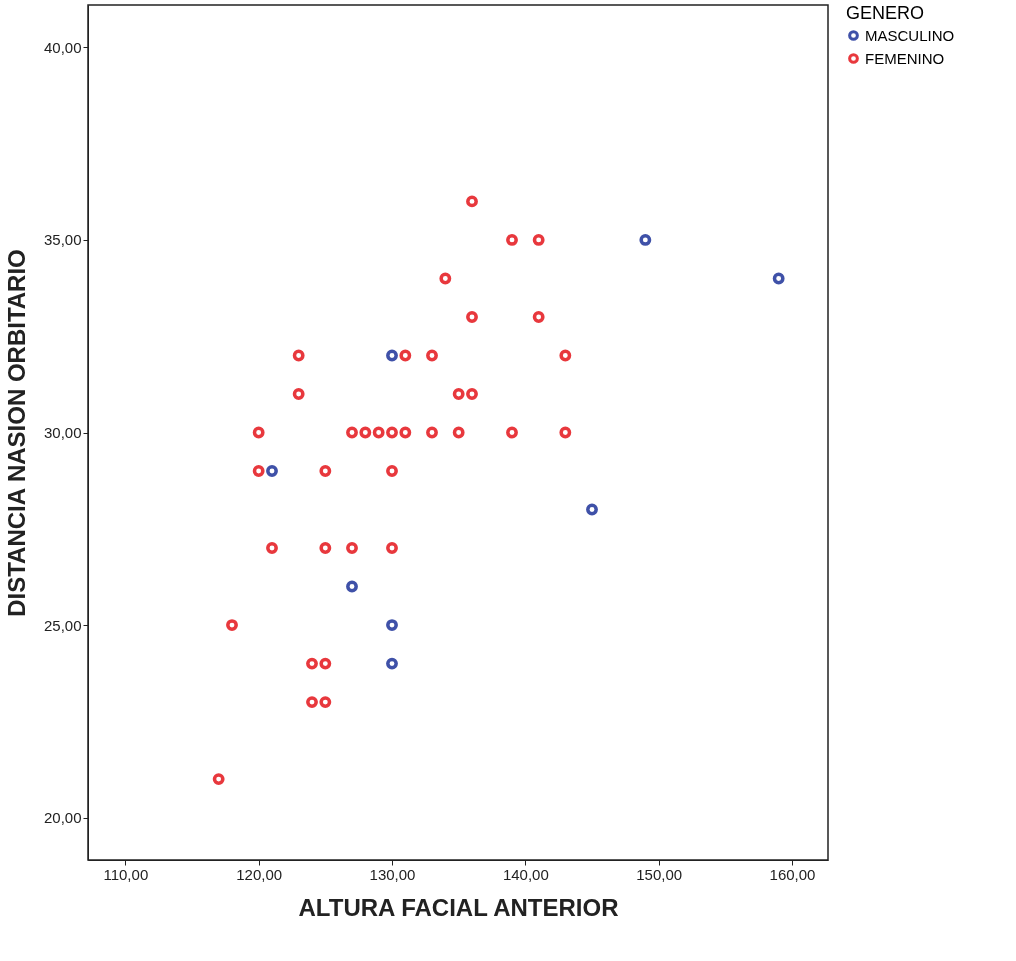  Describe the element at coordinates (62, 818) in the screenshot. I see `y-tick-label: 20,00` at that location.